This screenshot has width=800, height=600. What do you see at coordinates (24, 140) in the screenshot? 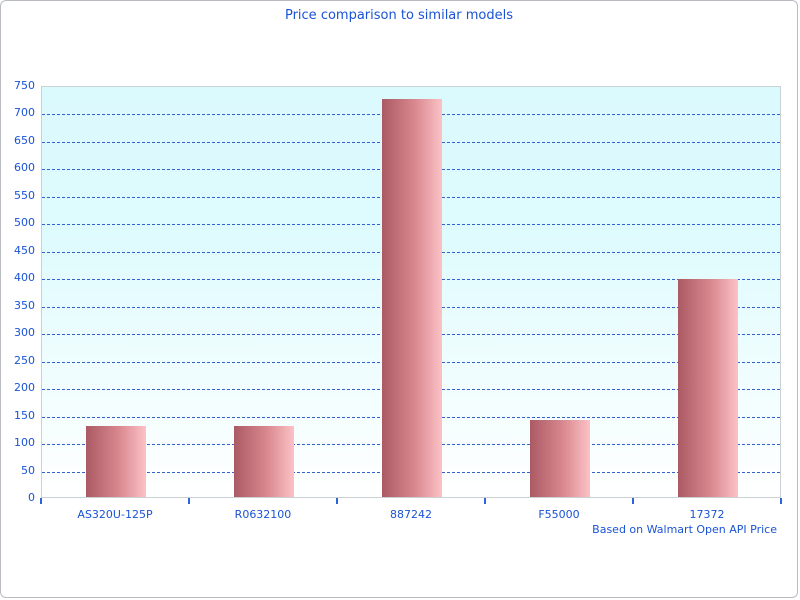
I see `y-axis-tick-label: 650` at bounding box center [24, 140].